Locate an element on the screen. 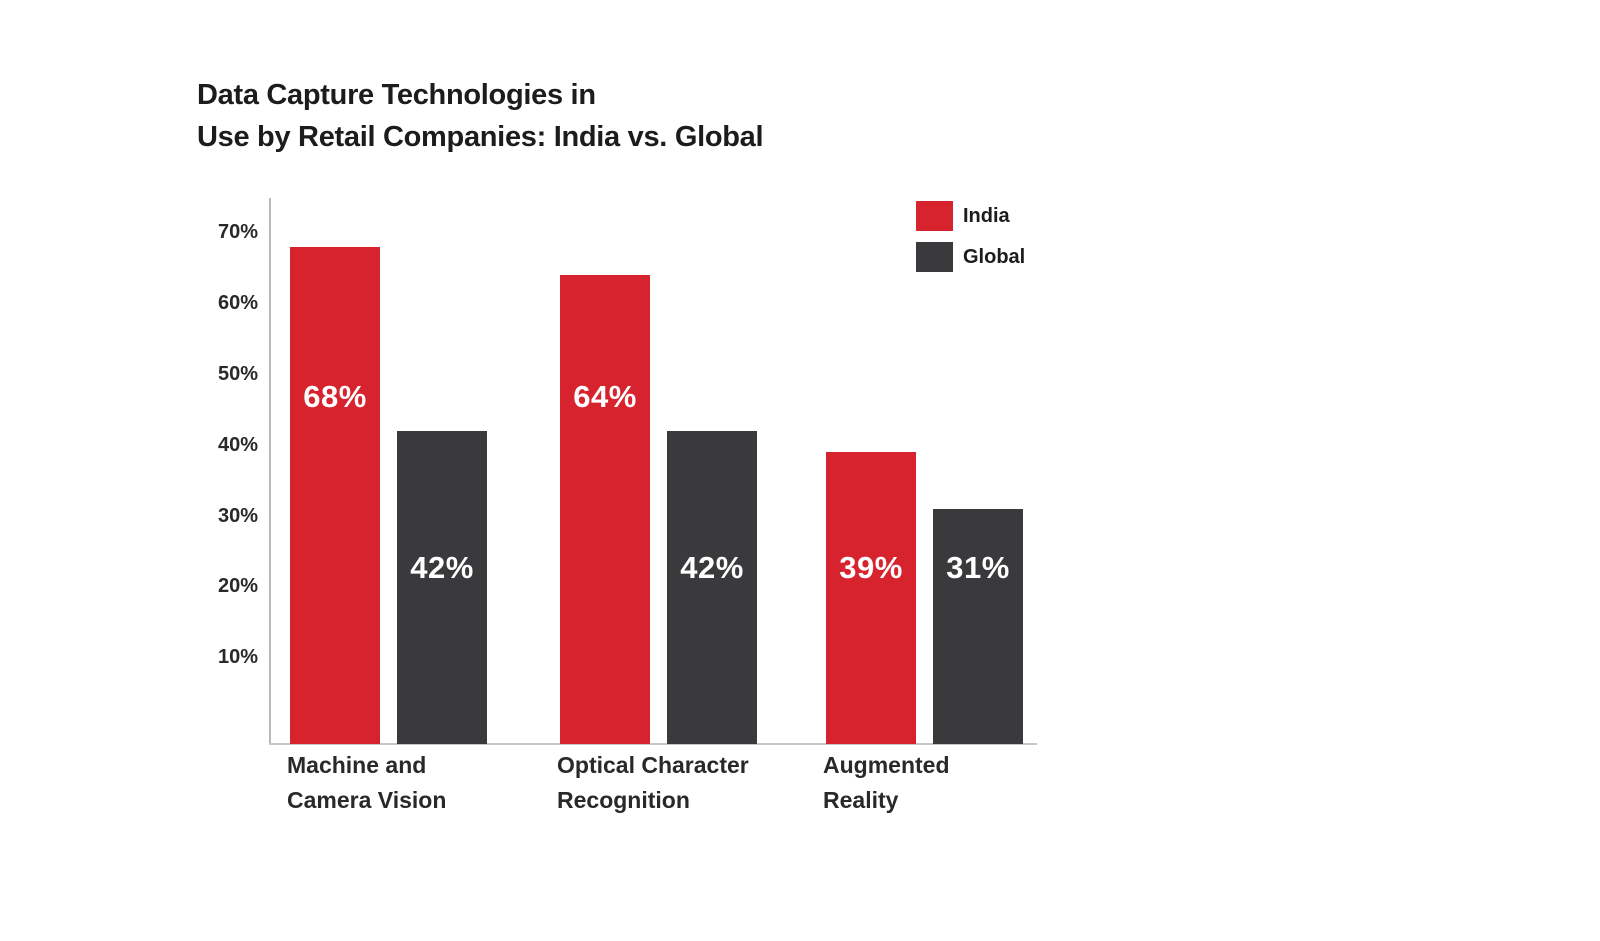 The width and height of the screenshot is (1600, 941). x-category-label-line: Machine and is located at coordinates (357, 765).